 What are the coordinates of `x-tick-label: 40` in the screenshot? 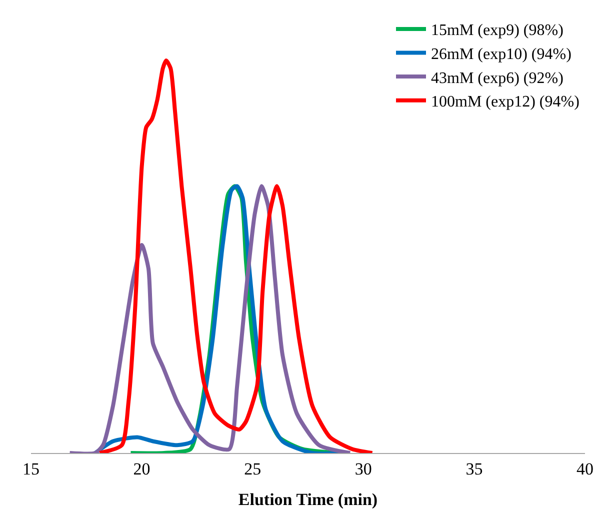 It's located at (585, 468).